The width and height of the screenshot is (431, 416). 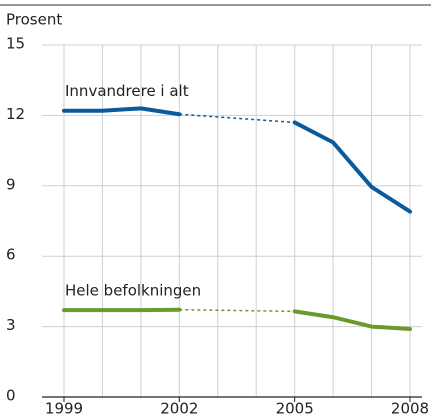 What do you see at coordinates (11, 255) in the screenshot?
I see `y-tick-label: 6` at bounding box center [11, 255].